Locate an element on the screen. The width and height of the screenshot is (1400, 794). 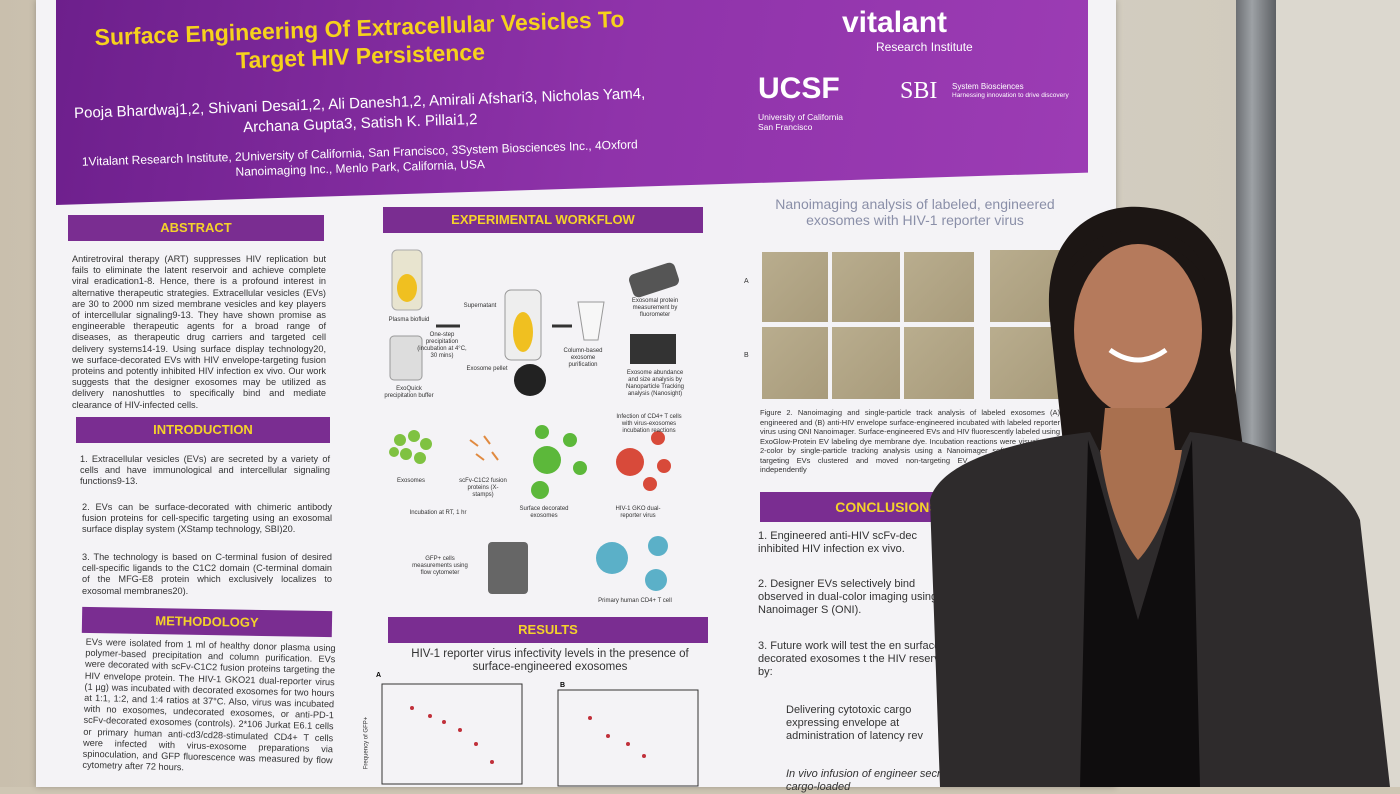
flow-cytometer is located at coordinates (508, 568).